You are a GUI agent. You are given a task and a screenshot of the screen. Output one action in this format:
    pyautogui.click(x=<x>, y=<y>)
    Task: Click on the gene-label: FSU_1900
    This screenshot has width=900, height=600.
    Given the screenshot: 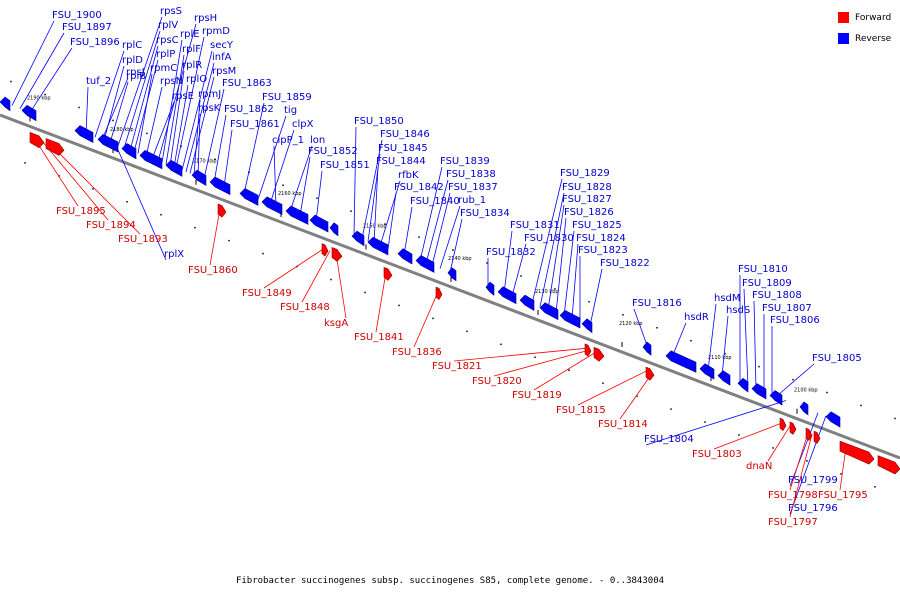 What is the action you would take?
    pyautogui.click(x=77, y=15)
    